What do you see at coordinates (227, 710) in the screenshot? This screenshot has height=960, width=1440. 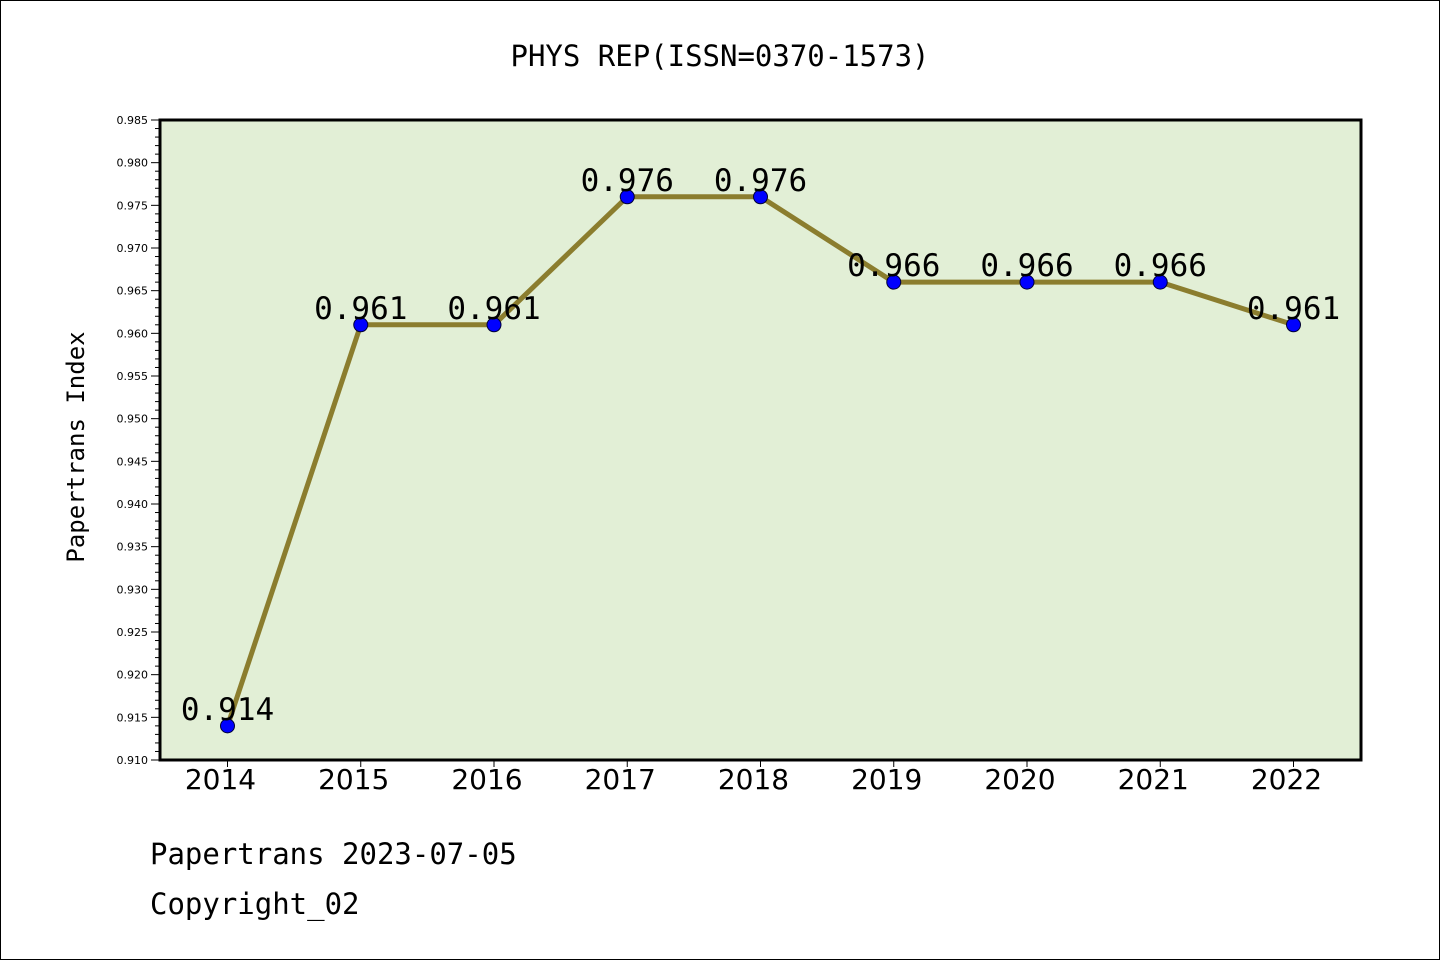 I see `data-label: 0.914` at bounding box center [227, 710].